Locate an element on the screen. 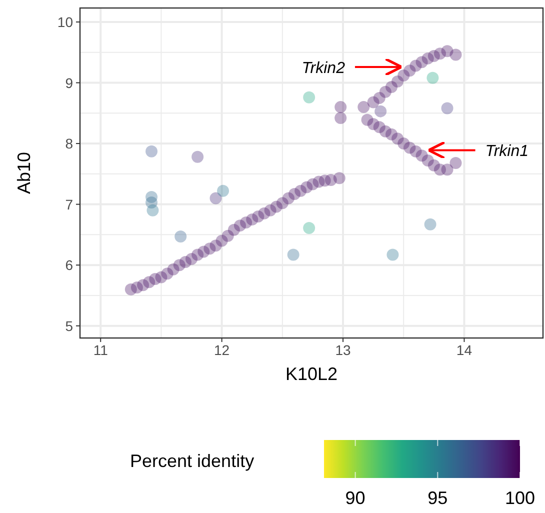 The width and height of the screenshot is (545, 513). y-axis-title: Ab10 is located at coordinates (24, 173).